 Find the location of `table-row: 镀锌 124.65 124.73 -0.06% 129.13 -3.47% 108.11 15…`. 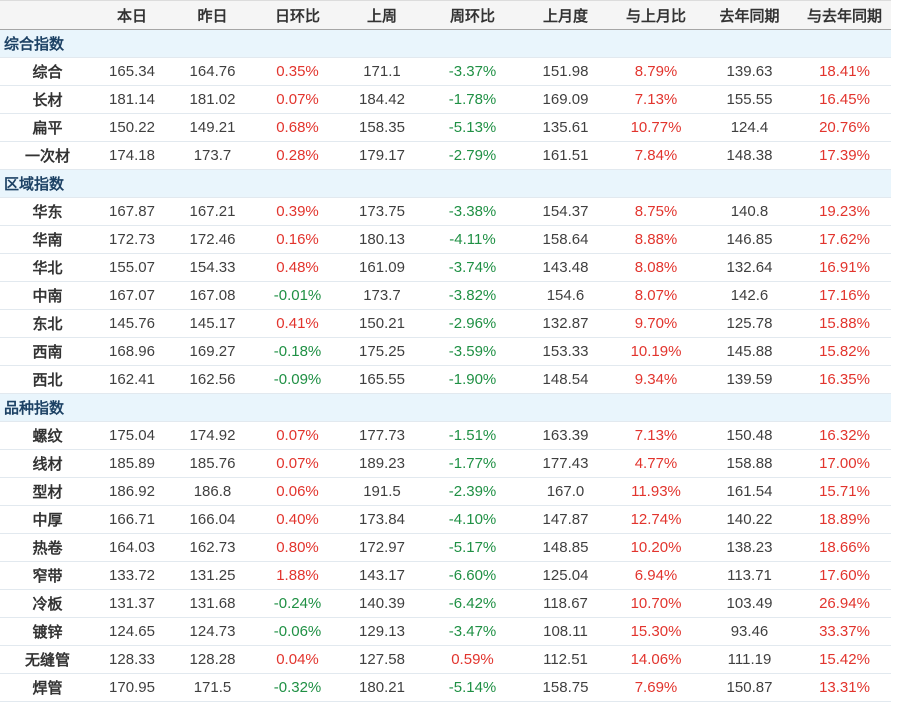

table-row: 镀锌 124.65 124.73 -0.06% 129.13 -3.47% 108.11 15… is located at coordinates (445, 631).